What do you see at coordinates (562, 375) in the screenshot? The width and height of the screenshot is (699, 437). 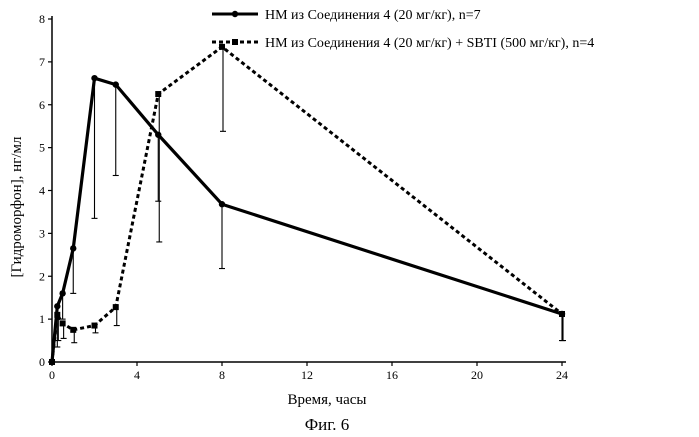 I see `x-tick-label: 24` at bounding box center [562, 375].